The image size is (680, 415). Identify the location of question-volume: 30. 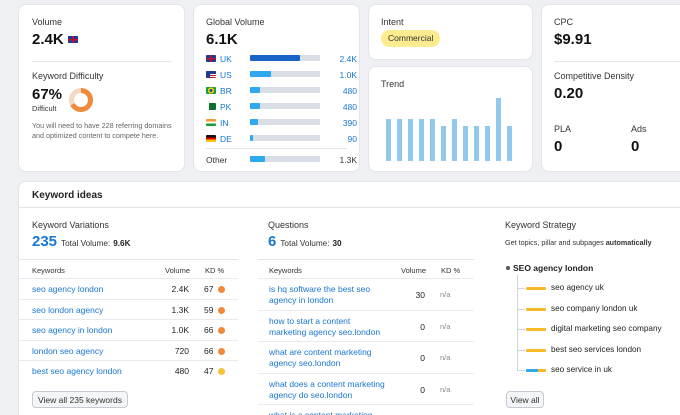
(420, 295).